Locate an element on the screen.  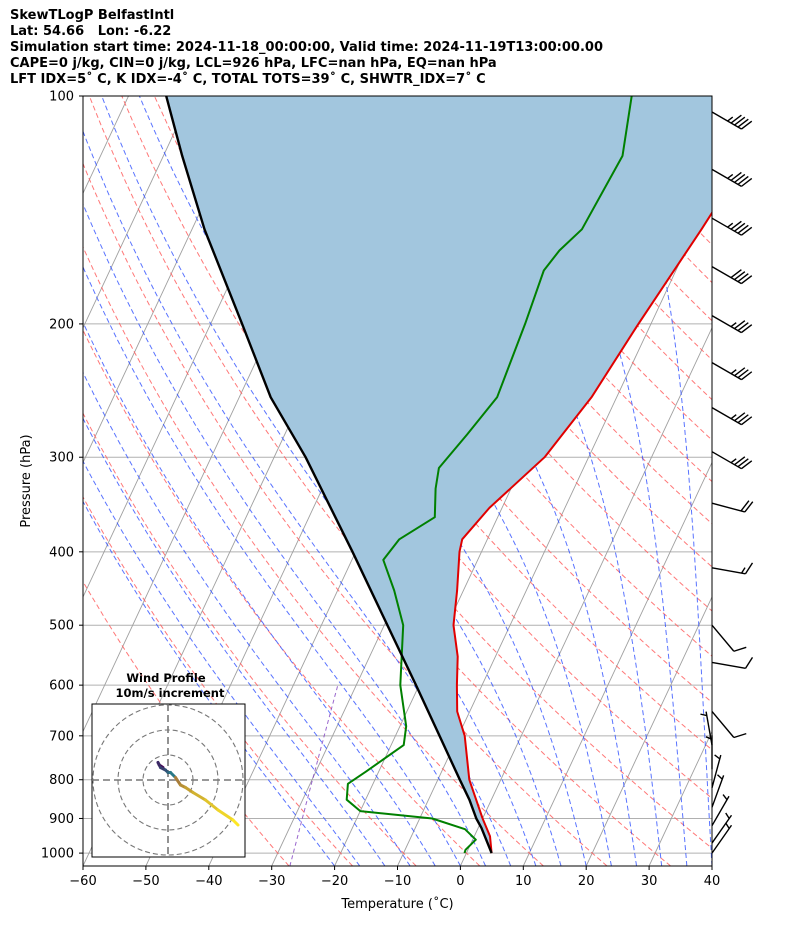
dry-adiabat-line is located at coordinates (186, 723).